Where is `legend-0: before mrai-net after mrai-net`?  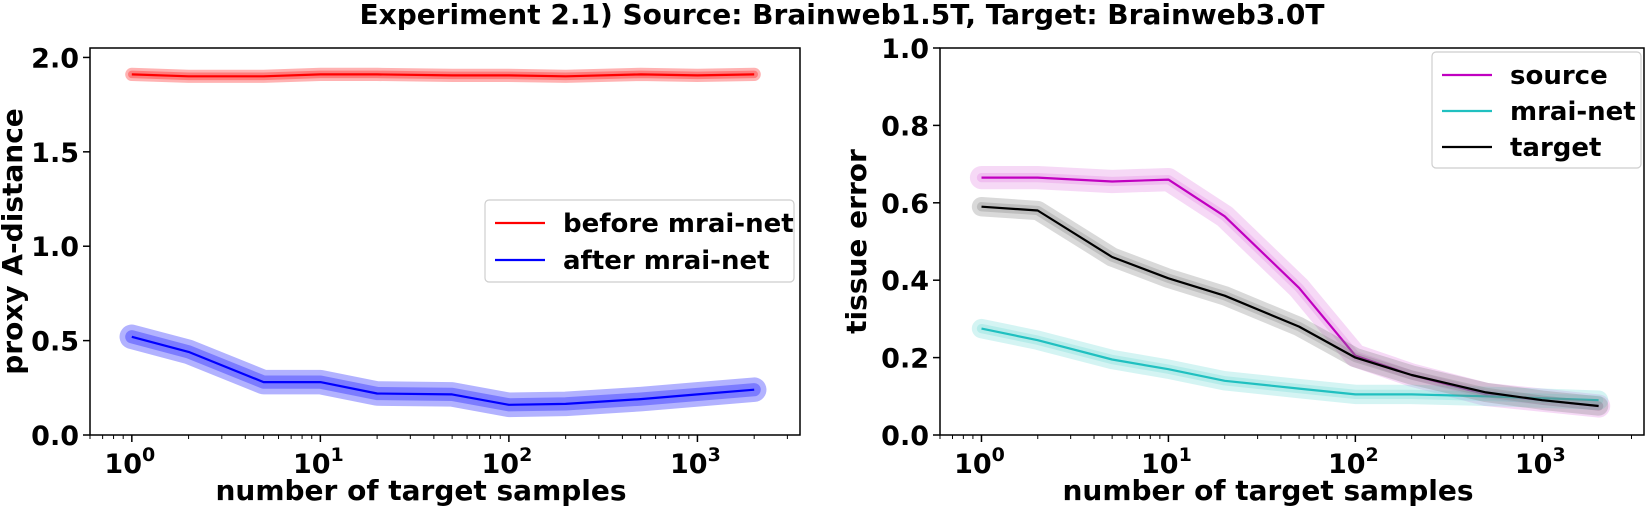
legend-0: before mrai-net after mrai-net is located at coordinates (639, 241).